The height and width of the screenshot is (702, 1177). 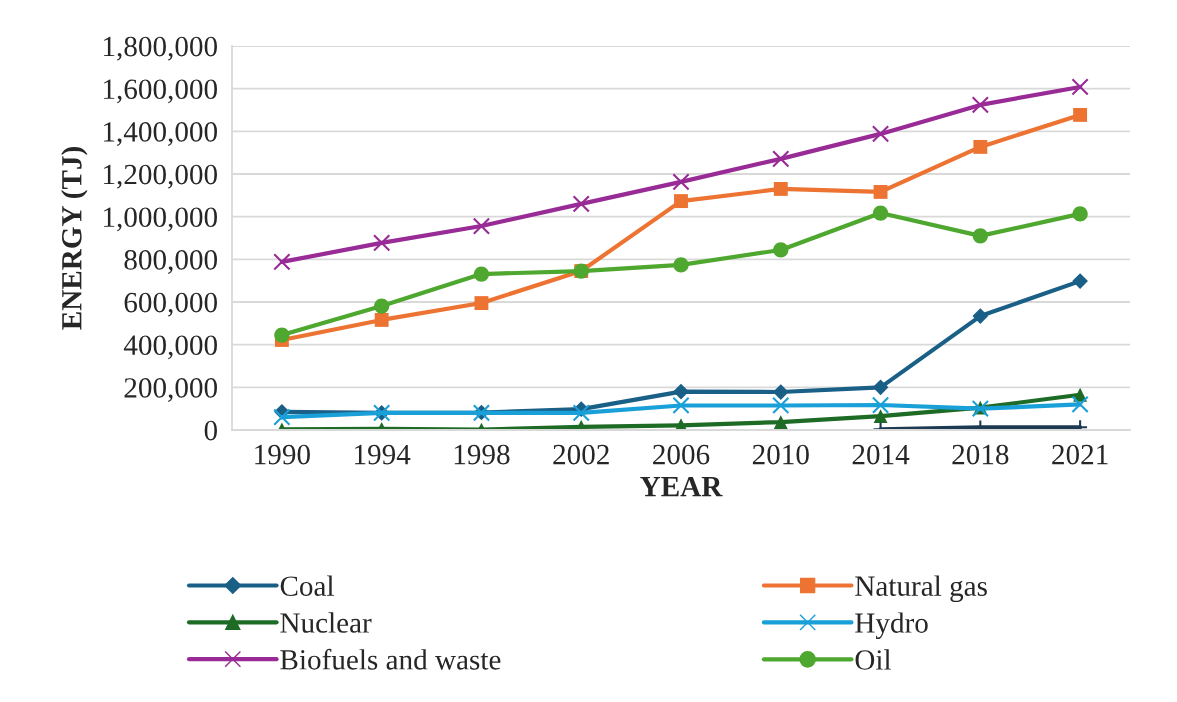 What do you see at coordinates (170, 390) in the screenshot?
I see `y-tick-label: 200,000` at bounding box center [170, 390].